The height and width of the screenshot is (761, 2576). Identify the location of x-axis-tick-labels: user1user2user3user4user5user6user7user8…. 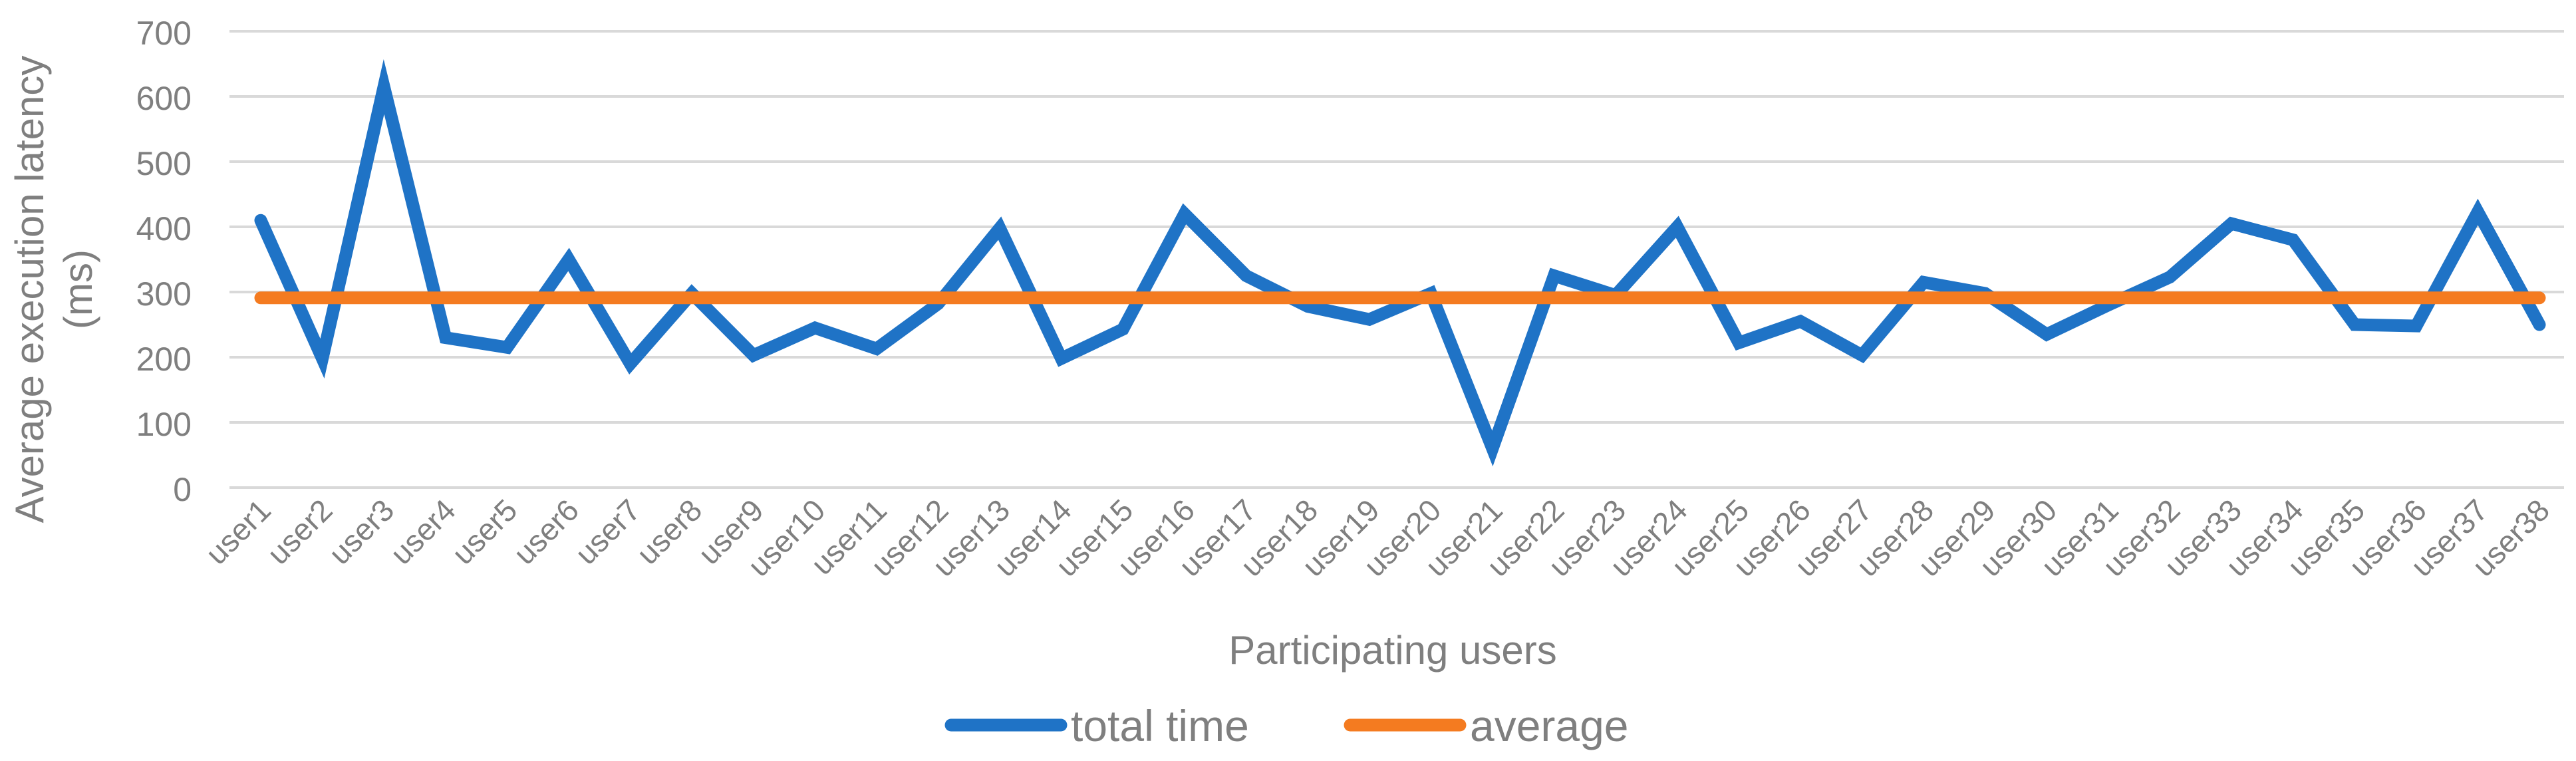
(1377, 537).